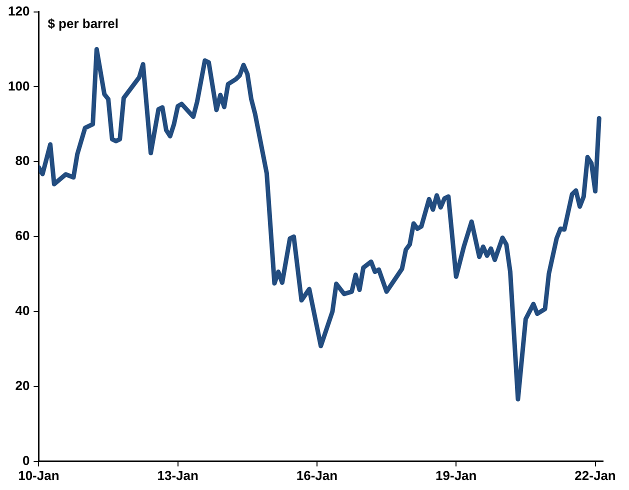 The image size is (629, 490). I want to click on x-tick-label: 19-Jan, so click(456, 475).